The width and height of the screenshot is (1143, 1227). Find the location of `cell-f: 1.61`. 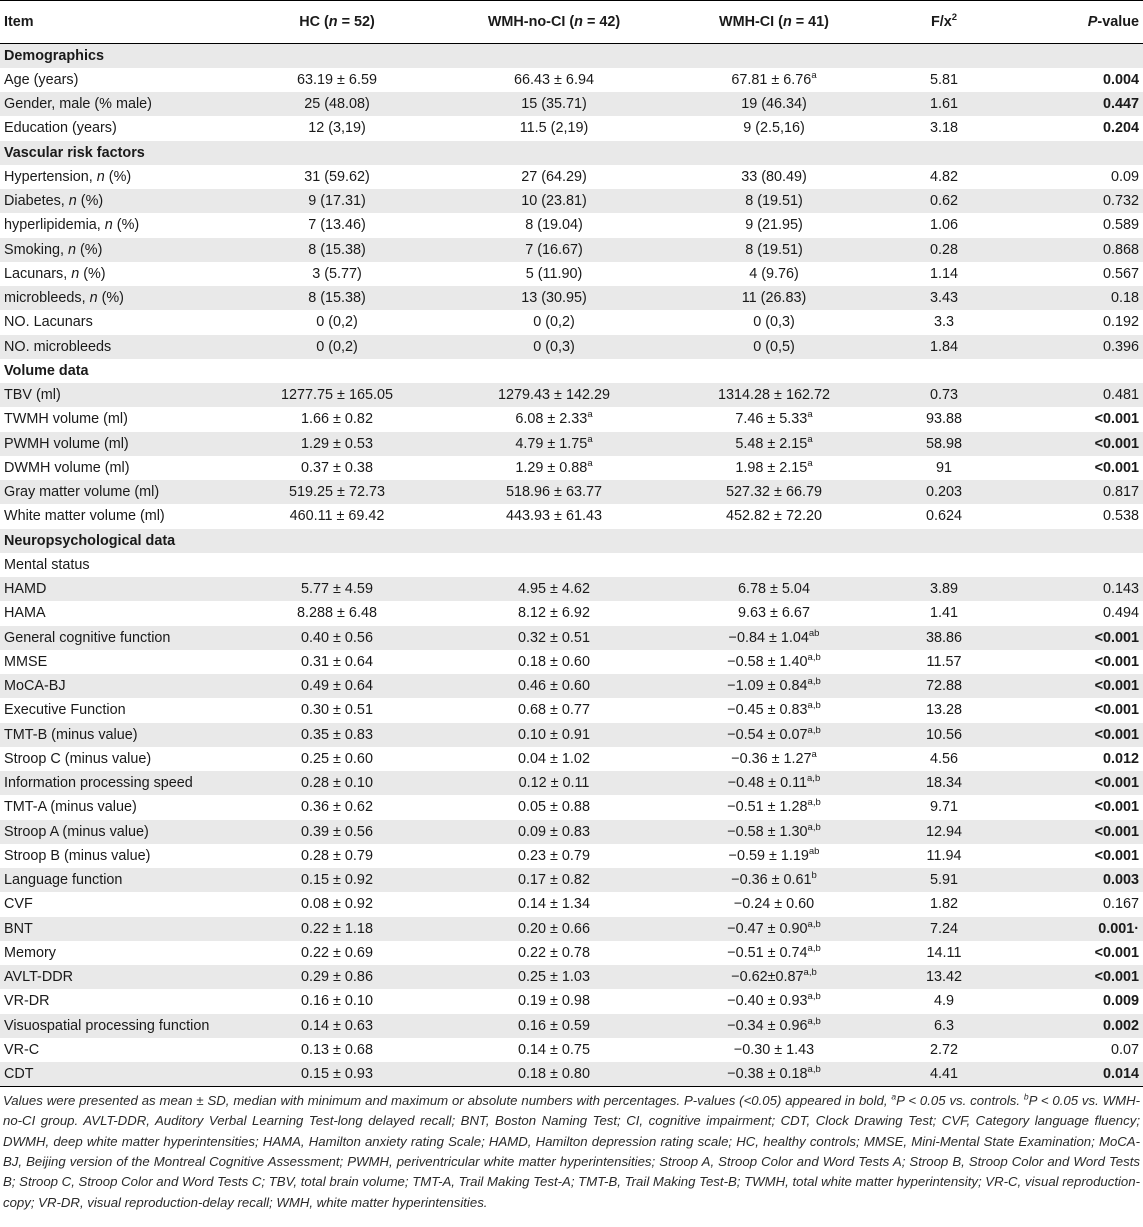

cell-f: 1.61 is located at coordinates (944, 104).